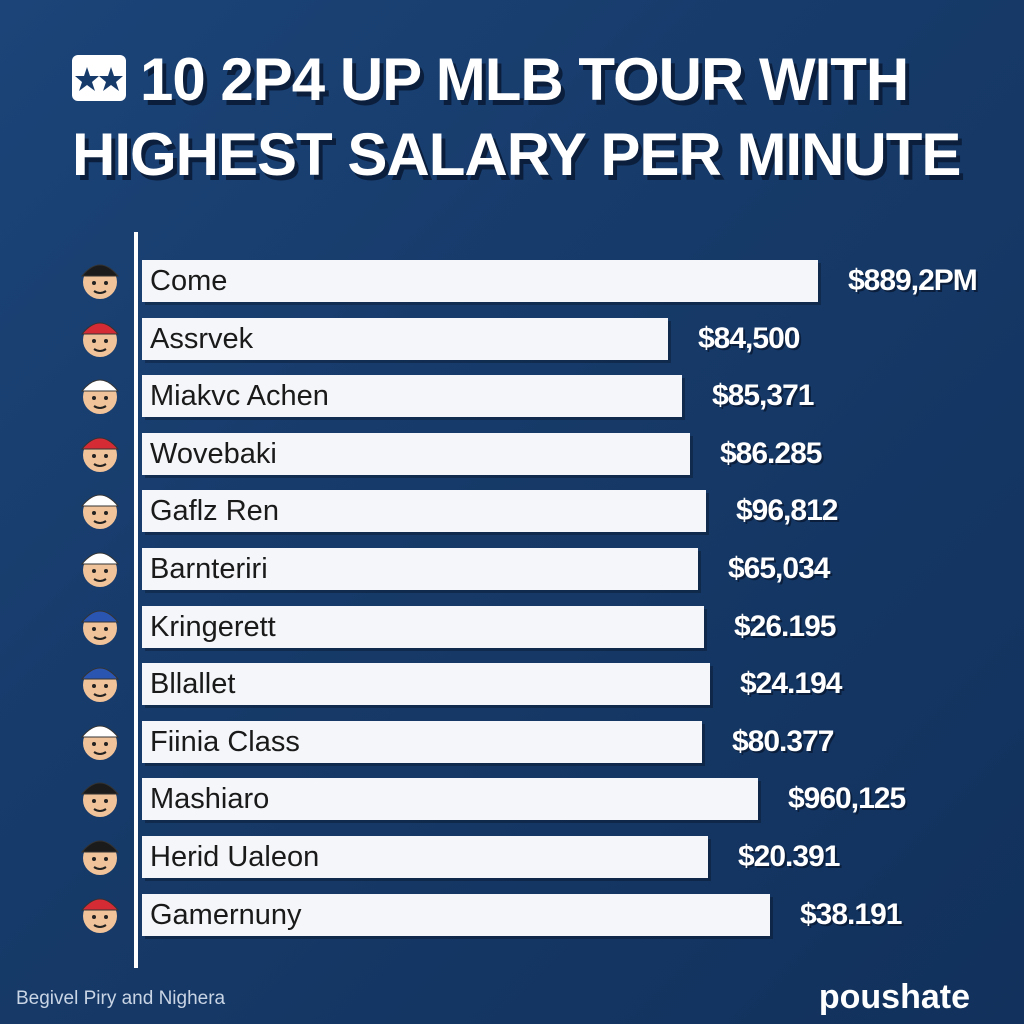 Image resolution: width=1024 pixels, height=1024 pixels. Describe the element at coordinates (189, 281) in the screenshot. I see `player-name: Come` at that location.